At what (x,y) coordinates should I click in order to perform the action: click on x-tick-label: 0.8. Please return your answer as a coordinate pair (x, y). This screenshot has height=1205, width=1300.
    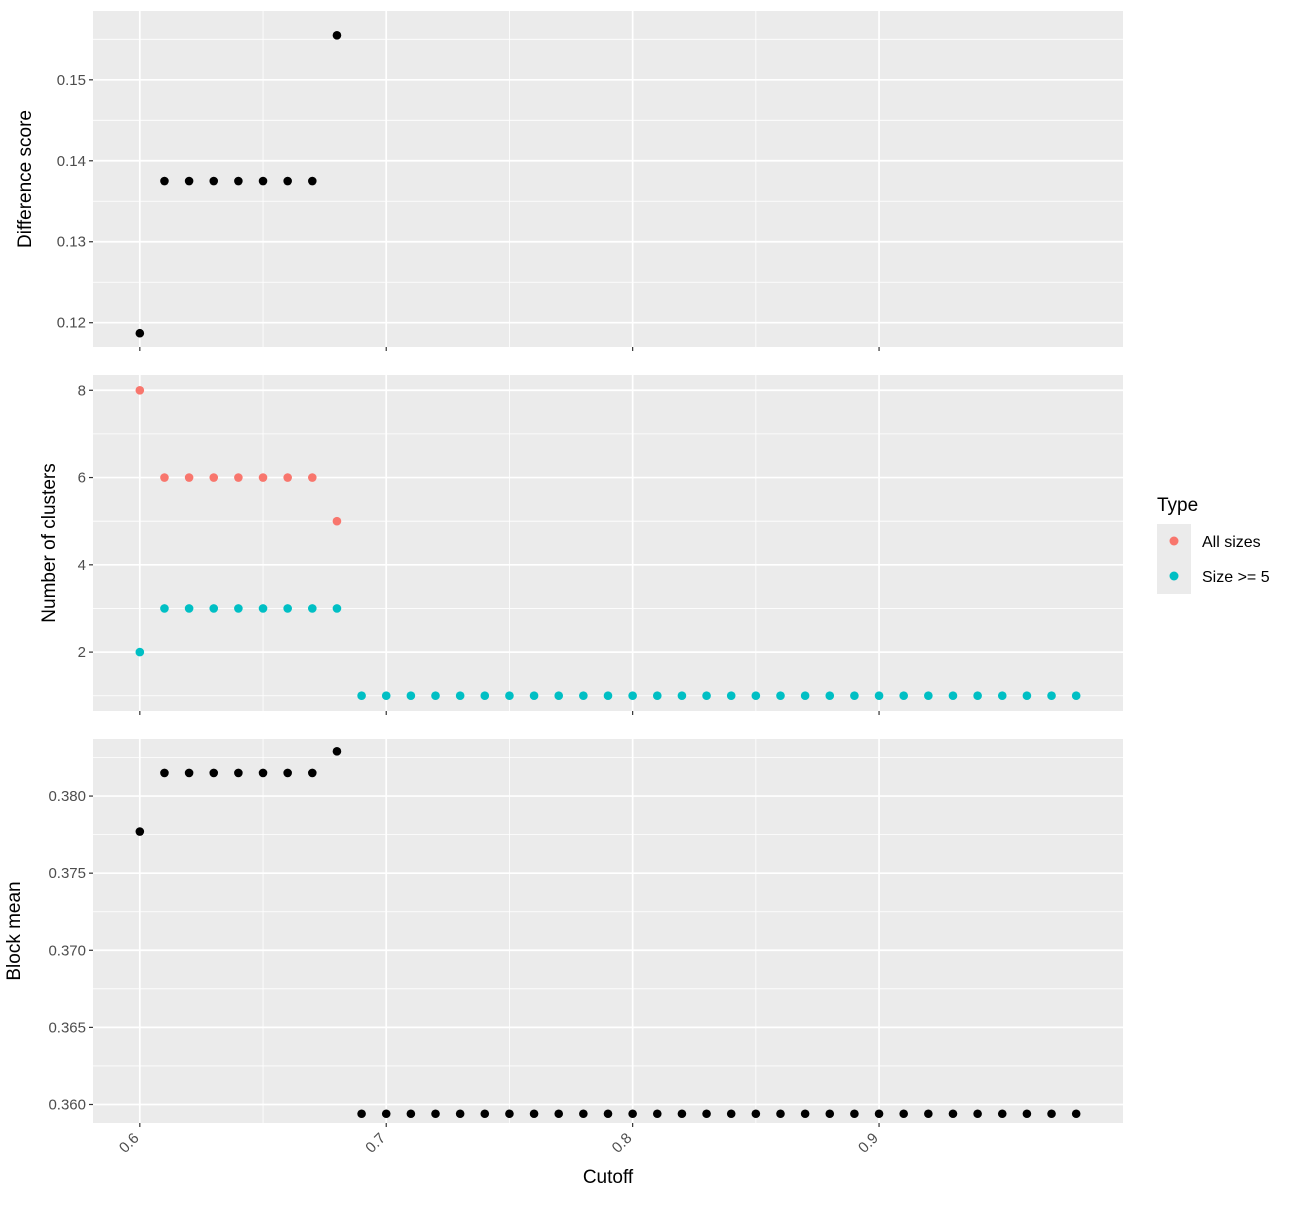
    Looking at the image, I should click on (622, 1143).